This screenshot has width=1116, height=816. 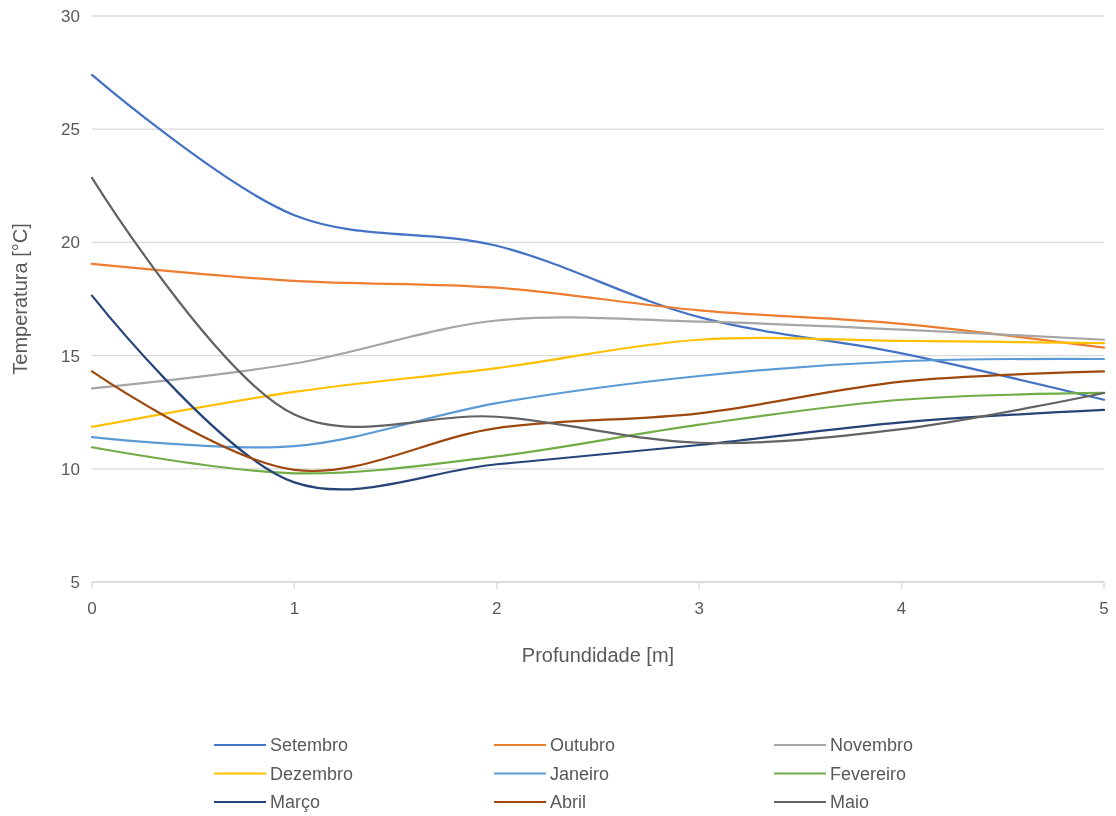 What do you see at coordinates (312, 773) in the screenshot?
I see `legend-label: Dezembro` at bounding box center [312, 773].